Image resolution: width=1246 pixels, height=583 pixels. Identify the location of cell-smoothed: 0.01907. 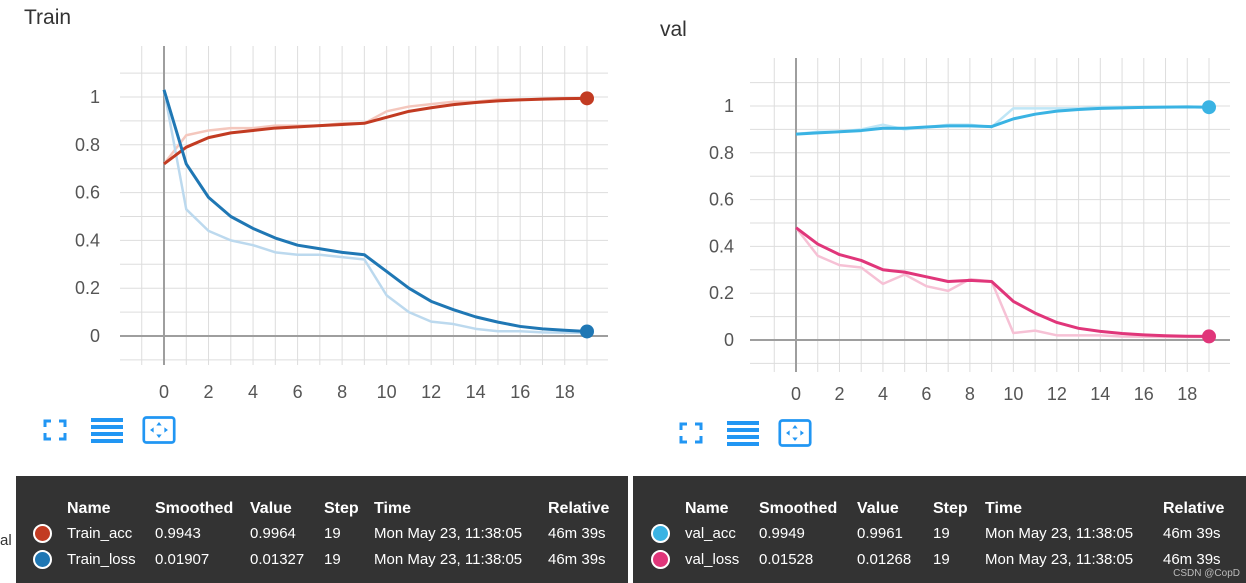
(182, 559).